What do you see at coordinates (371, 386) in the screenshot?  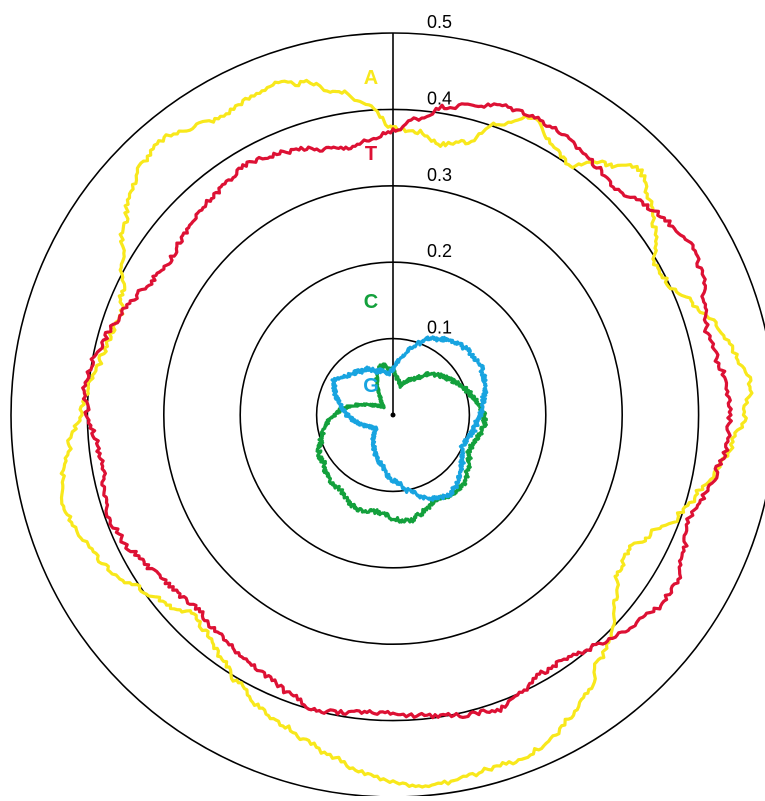 I see `series-label-G: G` at bounding box center [371, 386].